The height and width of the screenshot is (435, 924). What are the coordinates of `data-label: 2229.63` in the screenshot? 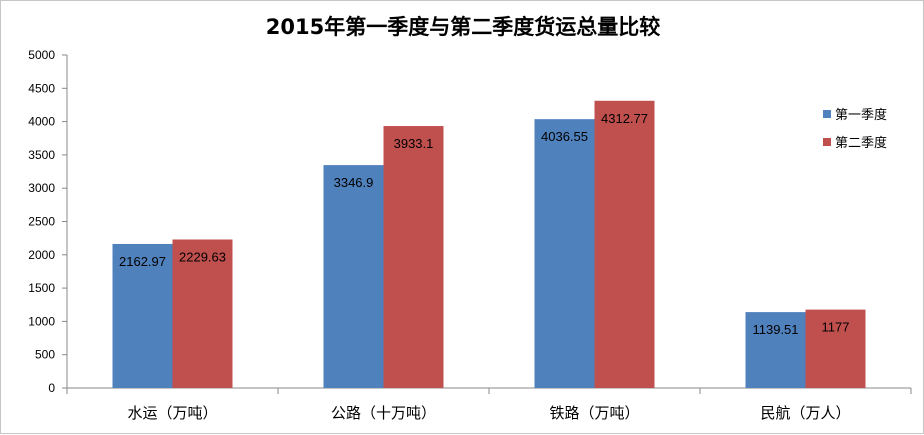 It's located at (202, 257).